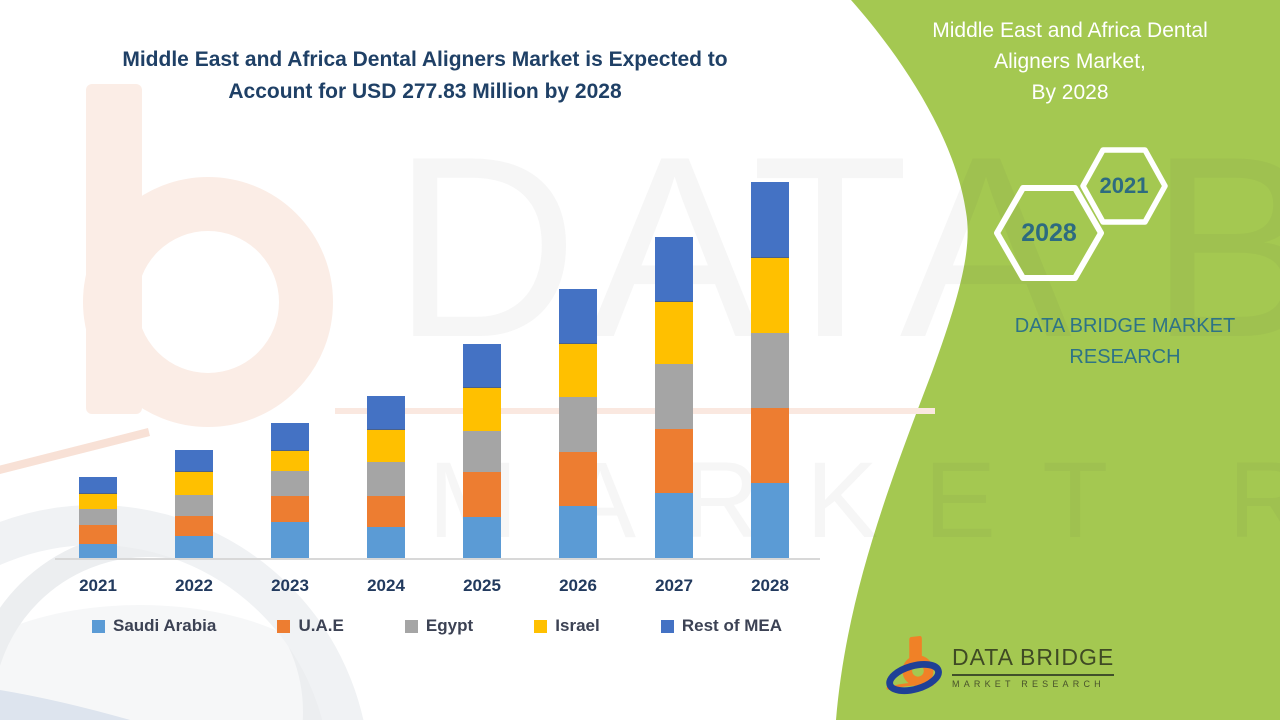 This screenshot has width=1280, height=720. I want to click on x-axis-label-2025: 2025, so click(482, 585).